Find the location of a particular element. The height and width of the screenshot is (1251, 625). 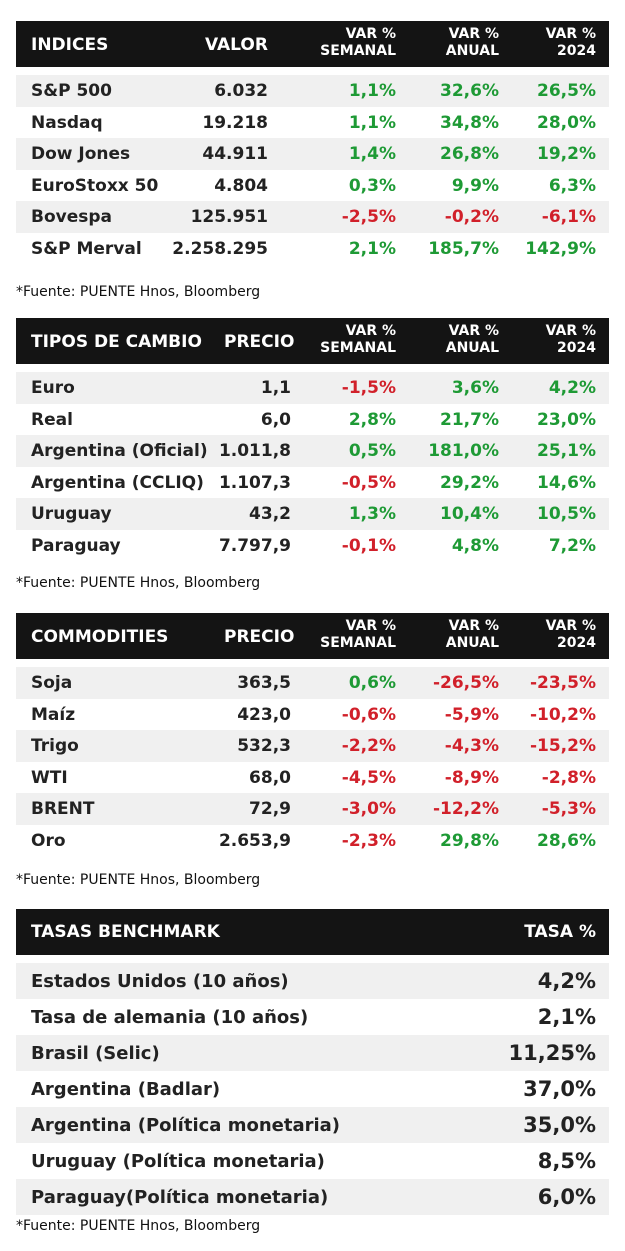

indices-cell-name: EuroStoxx 50 is located at coordinates (95, 185).